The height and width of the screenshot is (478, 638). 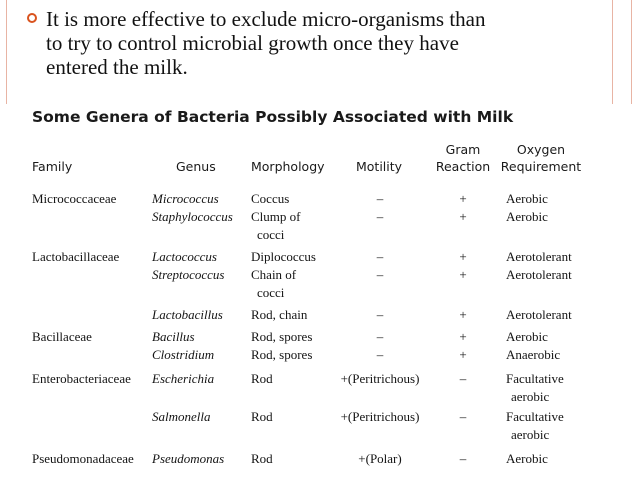 I want to click on header-motility: Motility, so click(x=379, y=166).